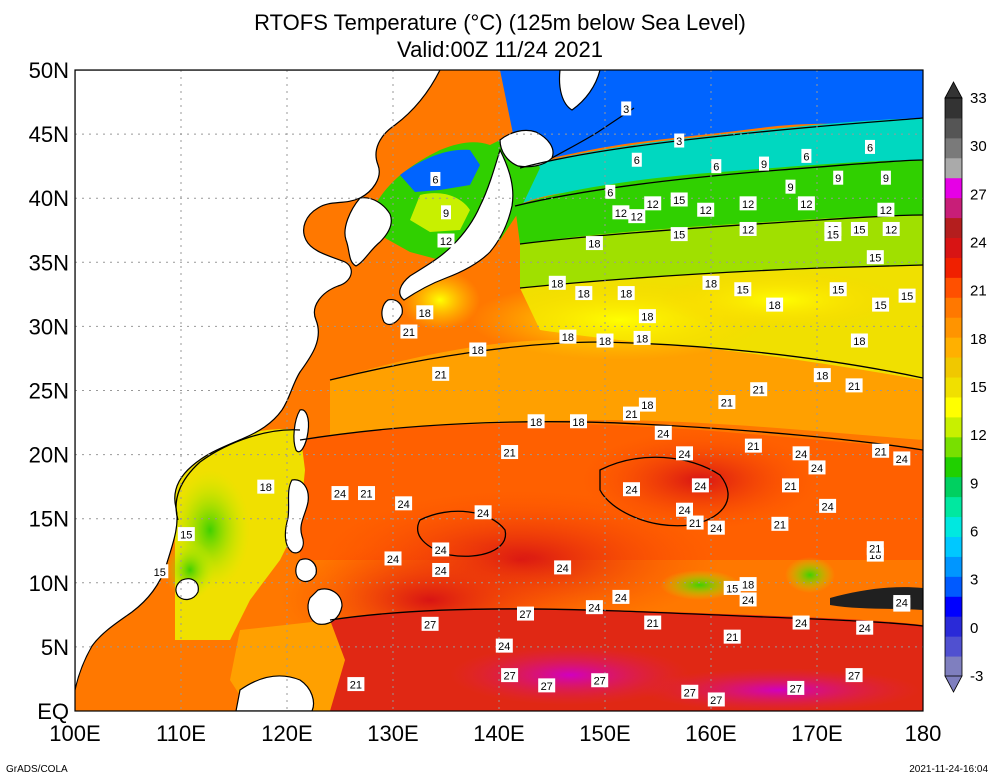 The width and height of the screenshot is (1000, 779). Describe the element at coordinates (498, 733) in the screenshot. I see `x-tick-label: 140E` at that location.